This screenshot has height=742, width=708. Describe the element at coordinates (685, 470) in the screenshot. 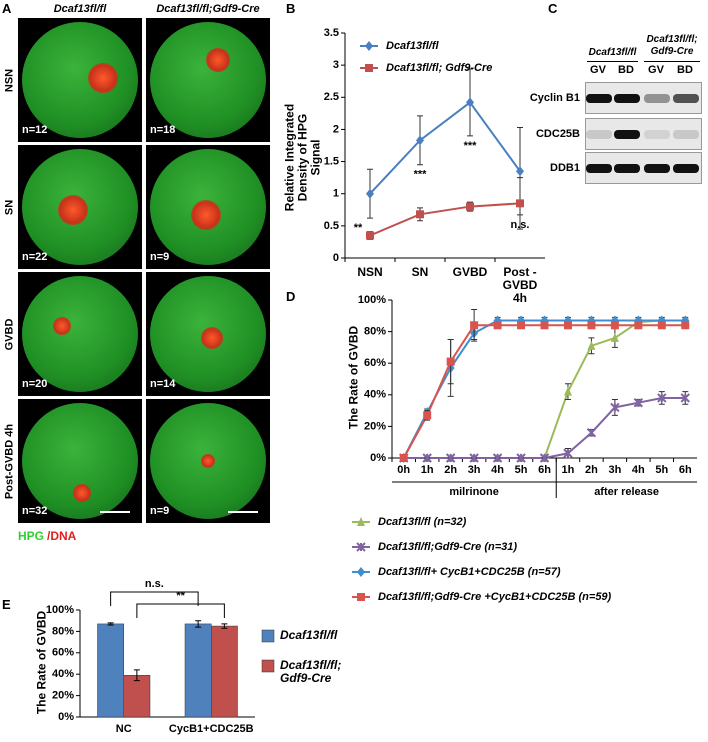

I see `x-tick-label: 6h` at that location.